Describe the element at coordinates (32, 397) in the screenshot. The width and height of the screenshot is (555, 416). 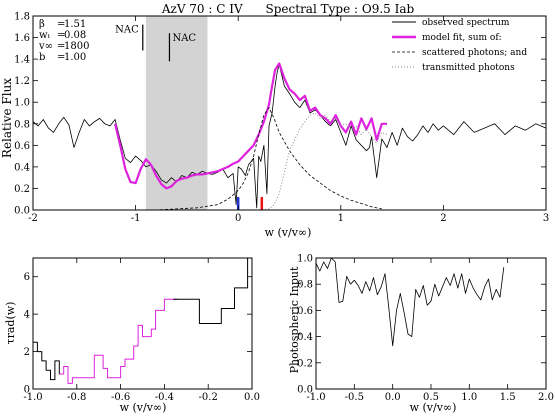
I see `x-tick-label-1-0: -1.0` at that location.